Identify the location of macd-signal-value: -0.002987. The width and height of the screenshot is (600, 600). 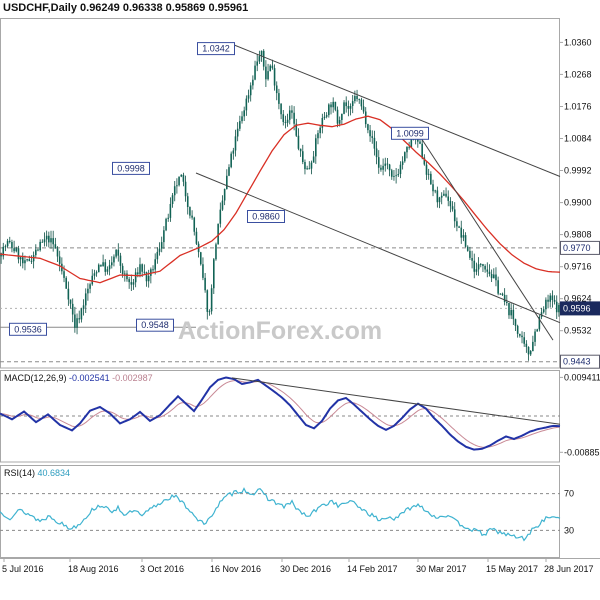
(132, 378).